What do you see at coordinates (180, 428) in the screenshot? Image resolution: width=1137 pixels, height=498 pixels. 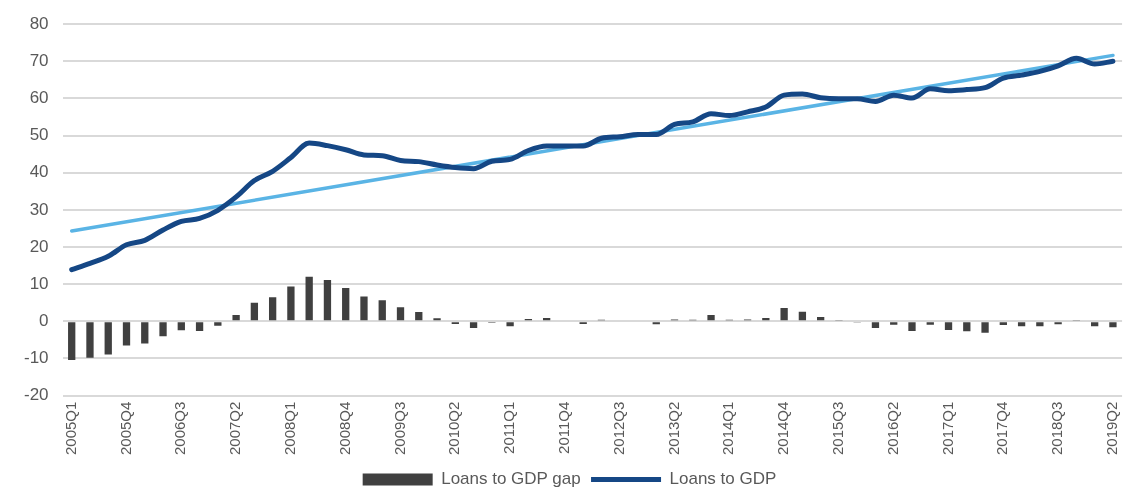 I see `x-tick-label: 2006Q3` at bounding box center [180, 428].